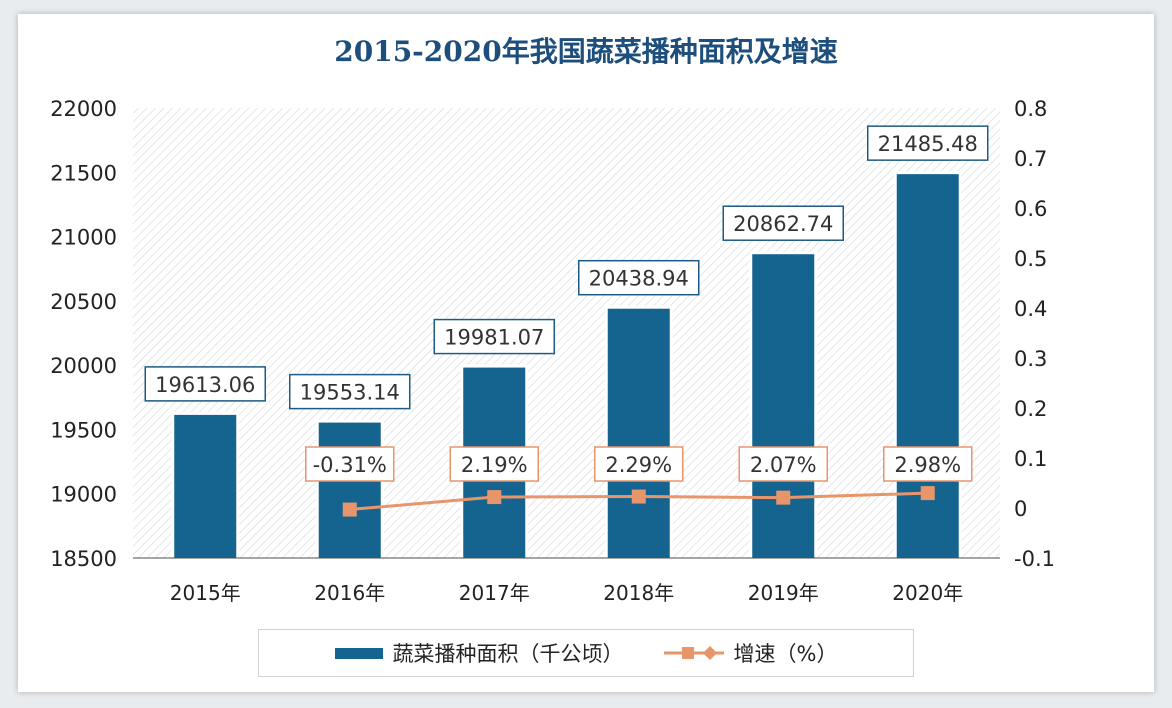 The width and height of the screenshot is (1172, 708). Describe the element at coordinates (693, 653) in the screenshot. I see `legend-swatch-line` at that location.